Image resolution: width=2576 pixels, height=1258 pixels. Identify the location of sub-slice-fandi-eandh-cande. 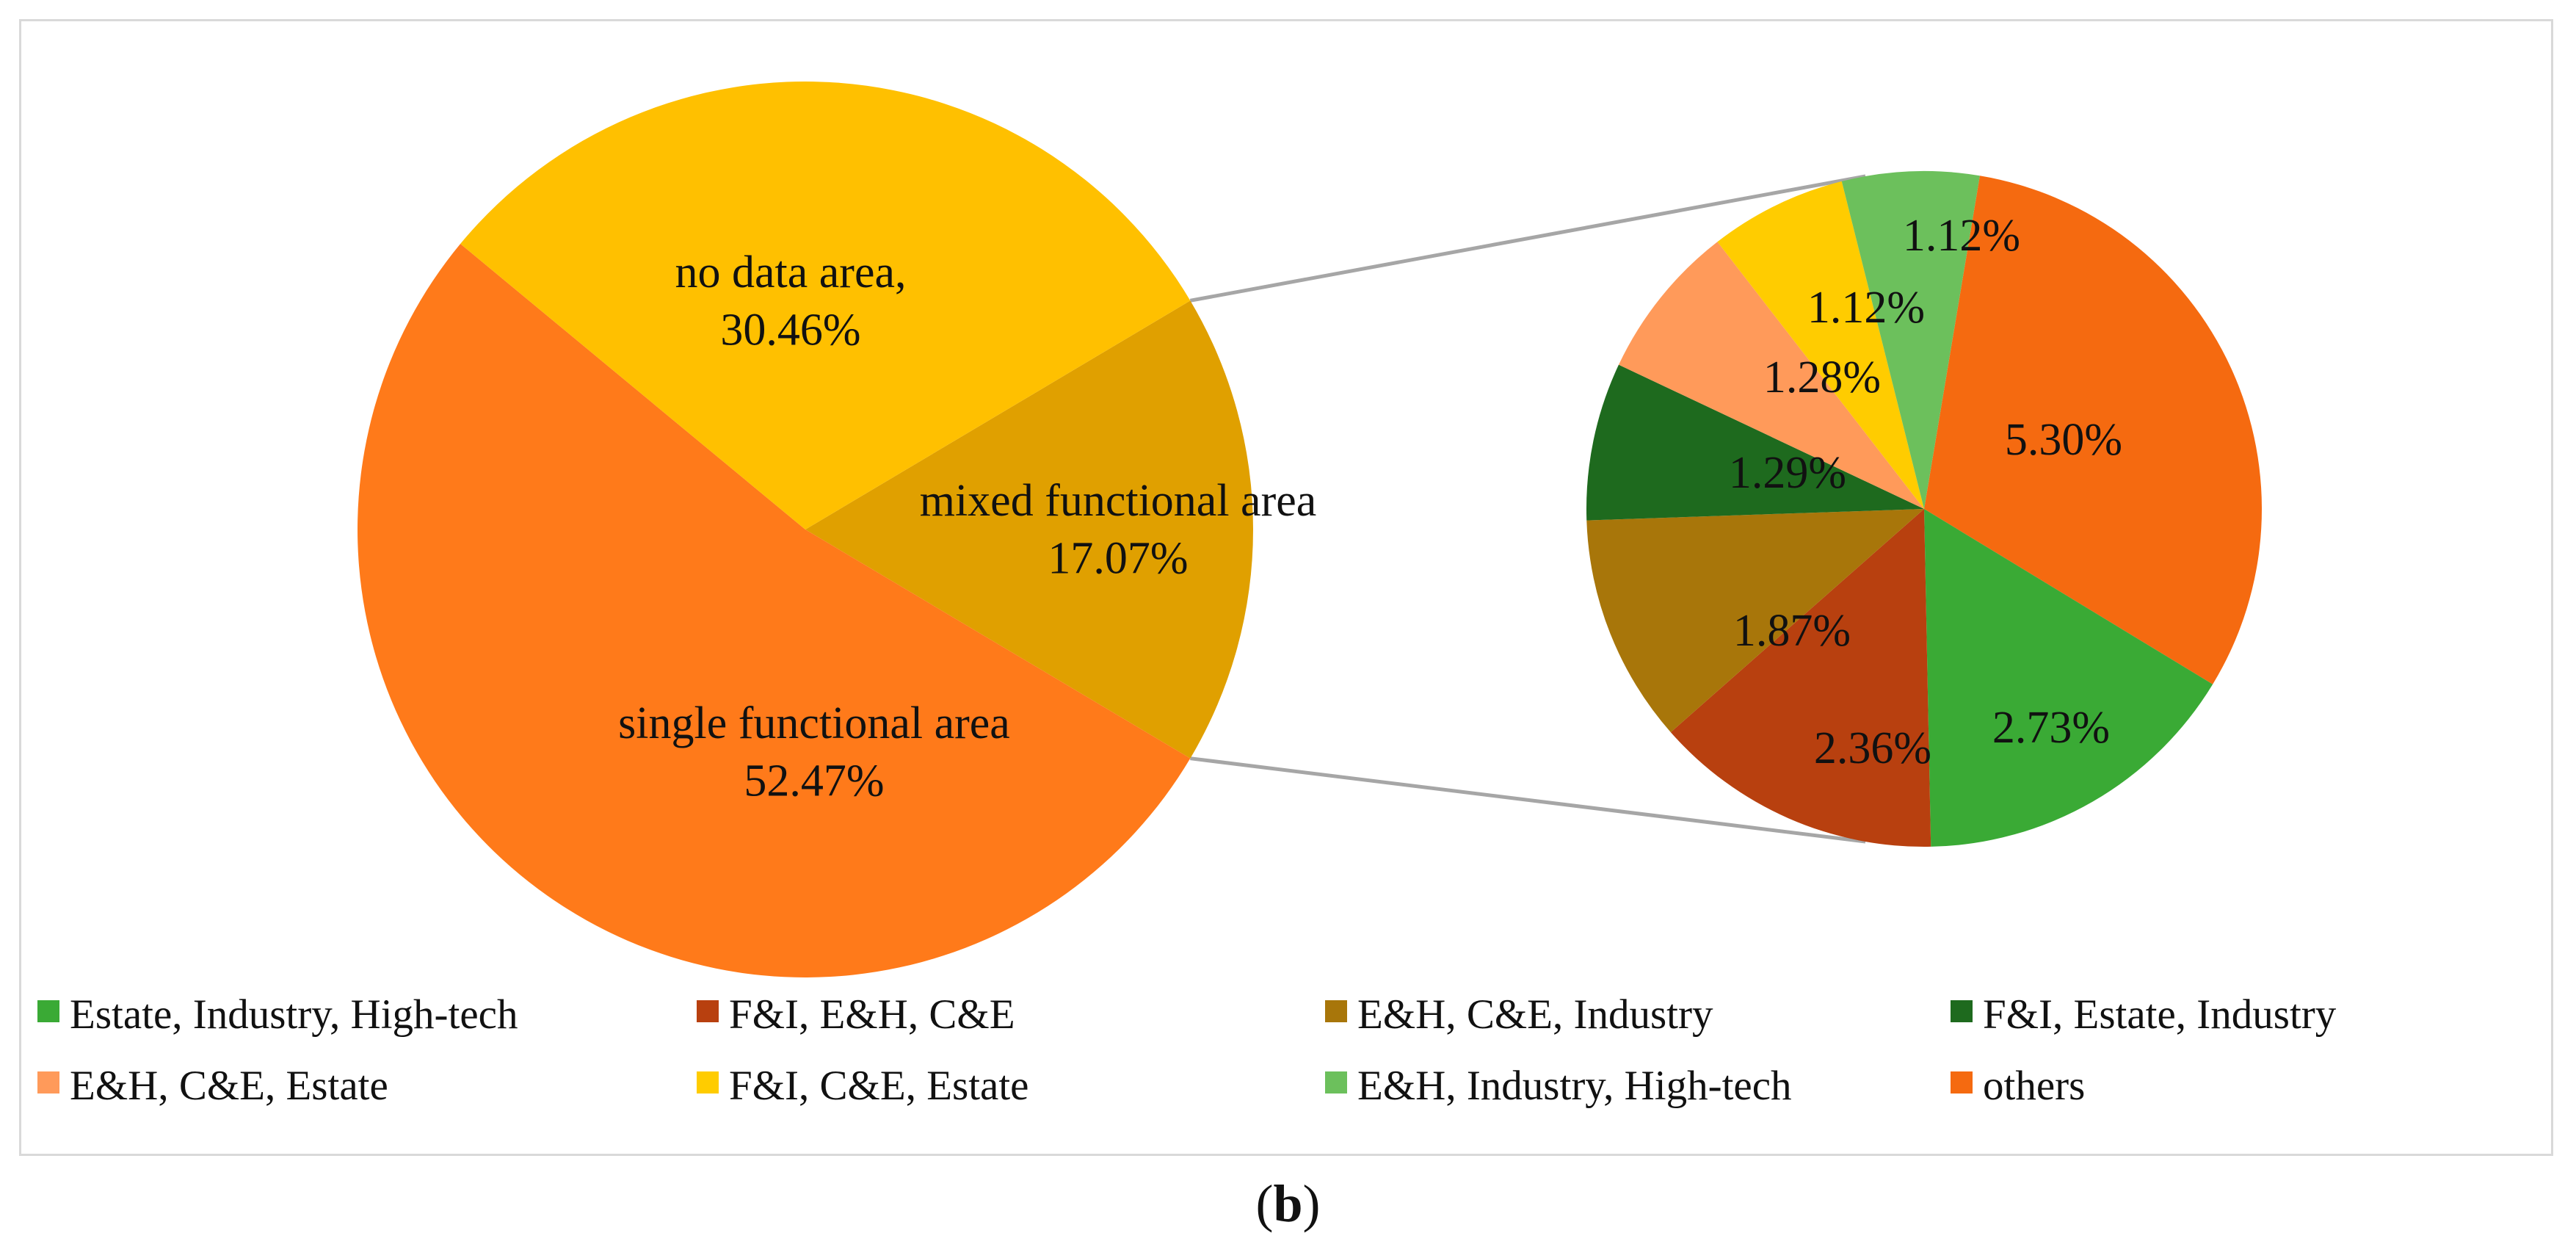
(1801, 678).